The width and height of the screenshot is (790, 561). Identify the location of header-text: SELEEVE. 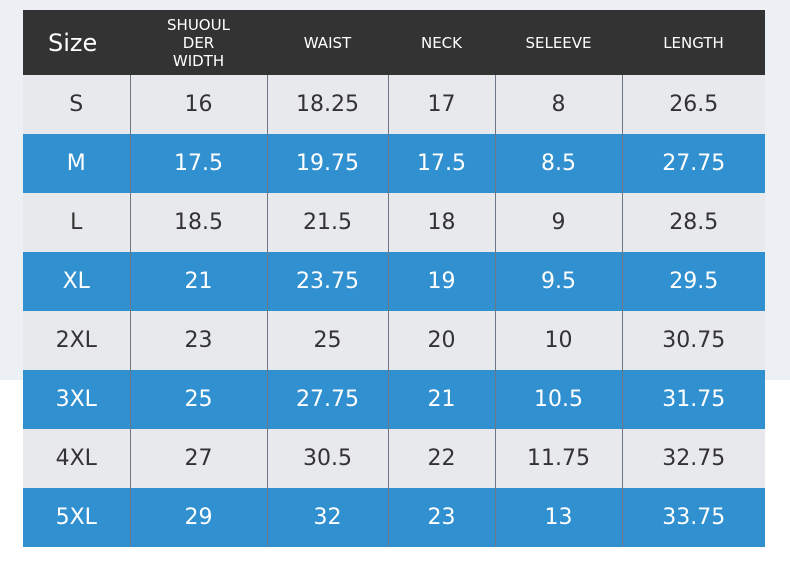
(558, 42).